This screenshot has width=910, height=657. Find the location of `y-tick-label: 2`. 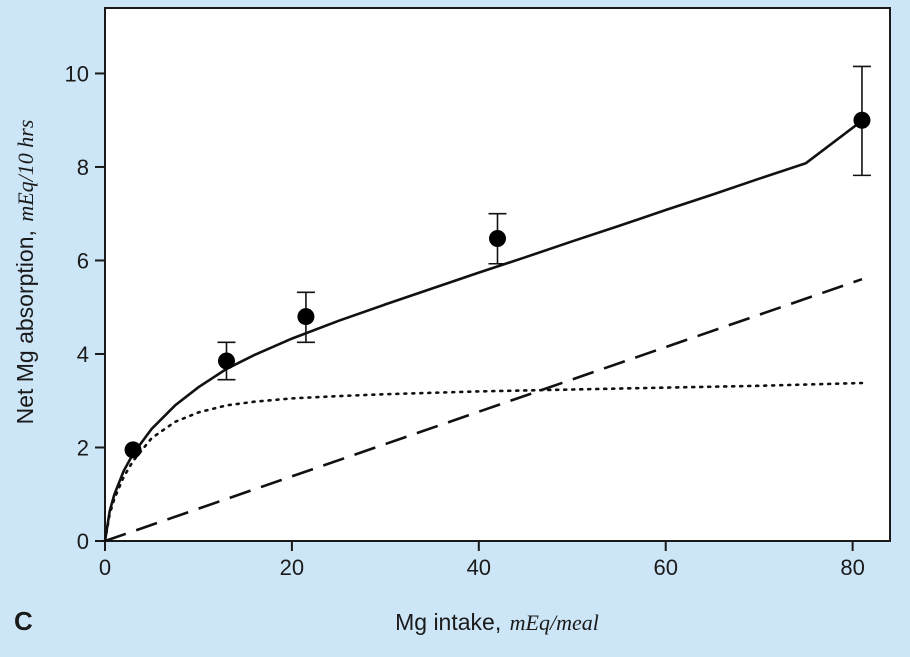

y-tick-label: 2 is located at coordinates (83, 447).